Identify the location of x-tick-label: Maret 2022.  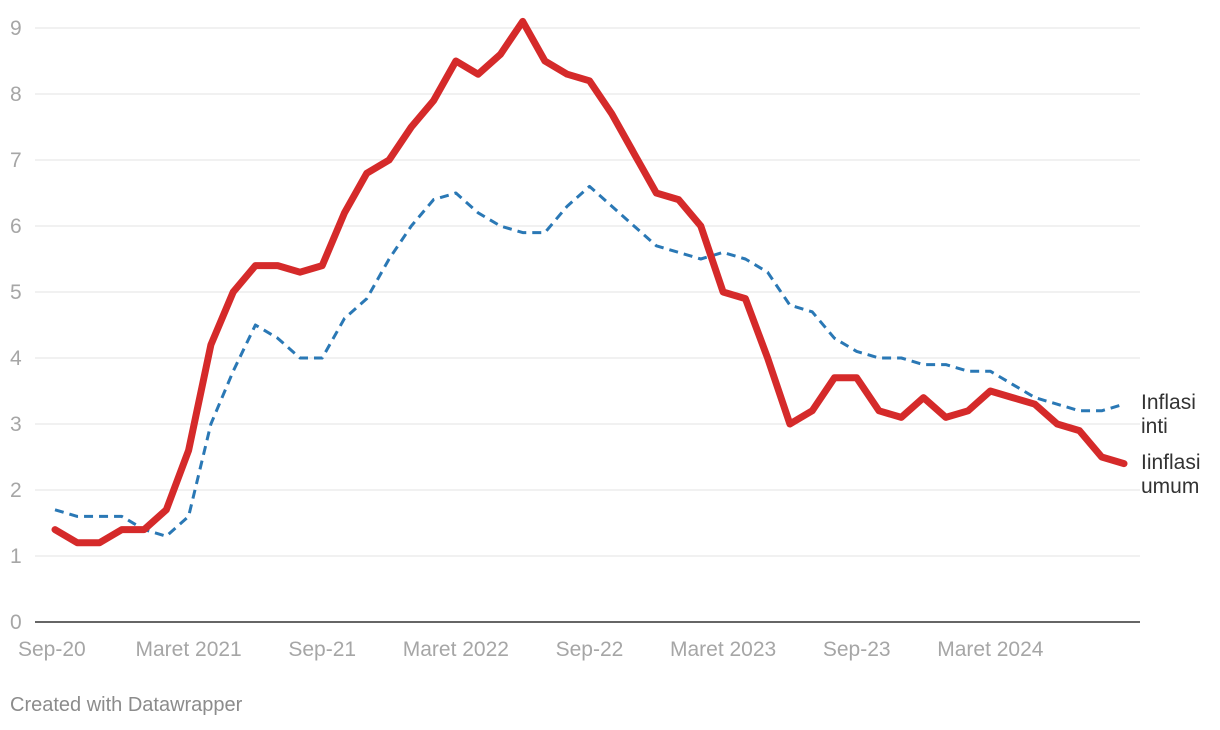
(456, 649).